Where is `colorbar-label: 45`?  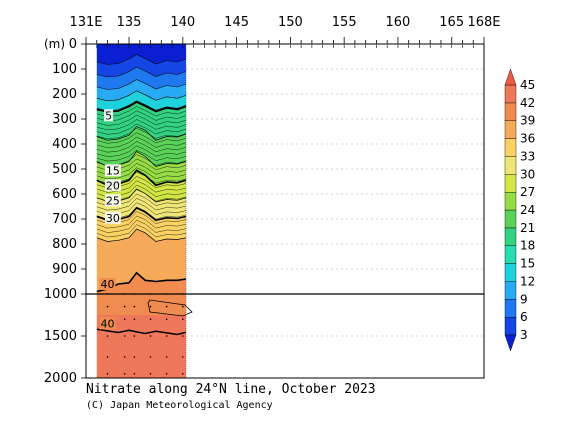 colorbar-label: 45 is located at coordinates (527, 85).